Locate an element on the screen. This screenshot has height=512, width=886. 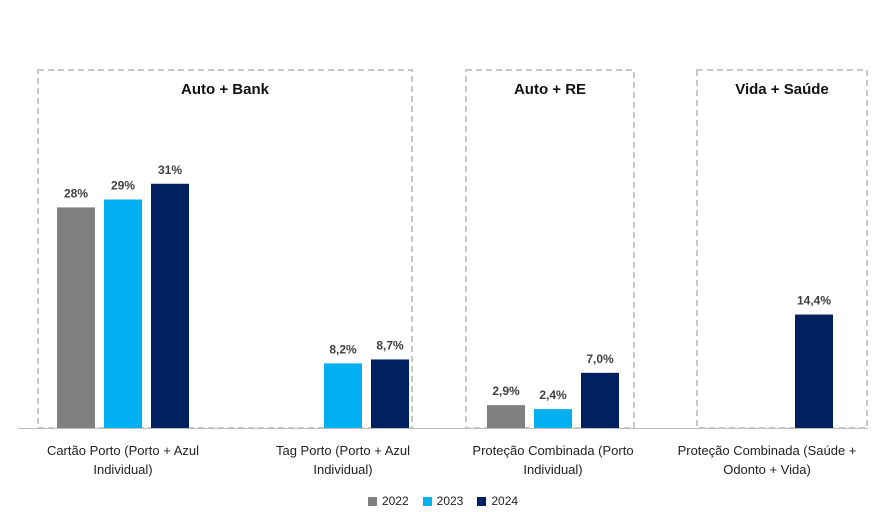
data-label: 29% is located at coordinates (123, 186).